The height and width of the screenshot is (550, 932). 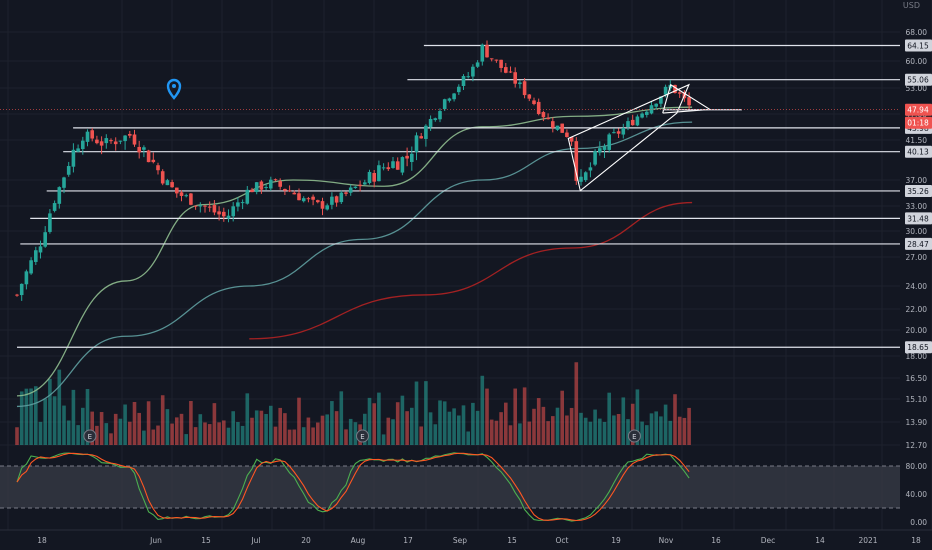 I want to click on earnings-marker-circle, so click(x=90, y=436).